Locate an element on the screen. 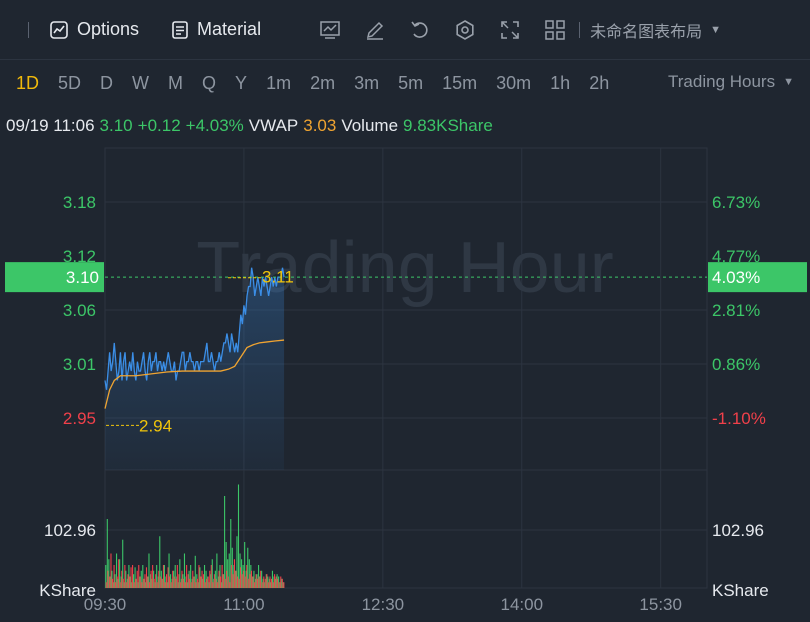 The image size is (810, 622). period-1d: 1D is located at coordinates (28, 82).